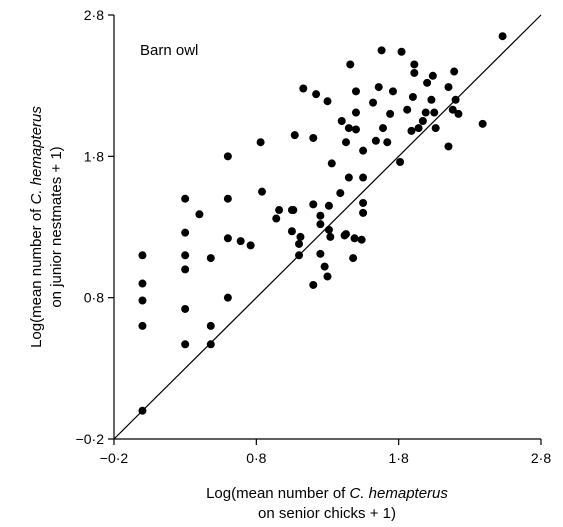 This screenshot has height=527, width=563. Describe the element at coordinates (114, 458) in the screenshot. I see `x-tick-label: −0·2` at that location.